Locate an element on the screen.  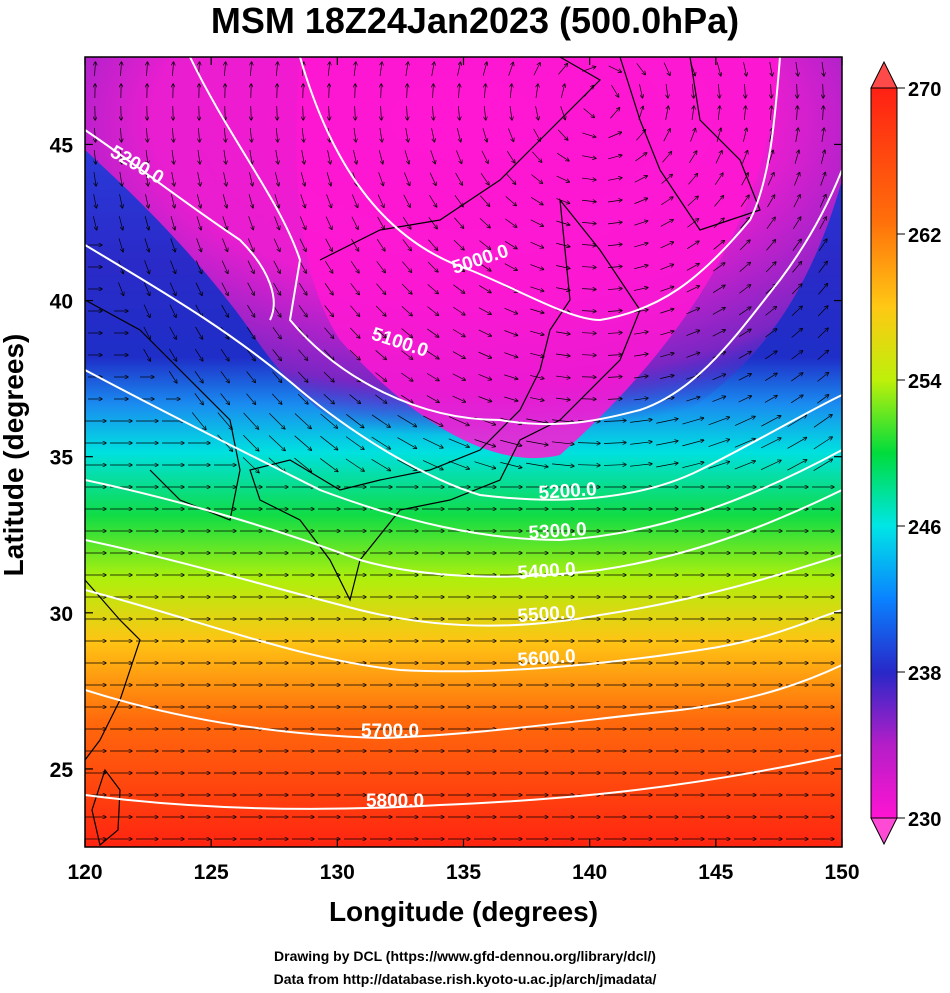
contour-label: 5400.0 is located at coordinates (546, 571).